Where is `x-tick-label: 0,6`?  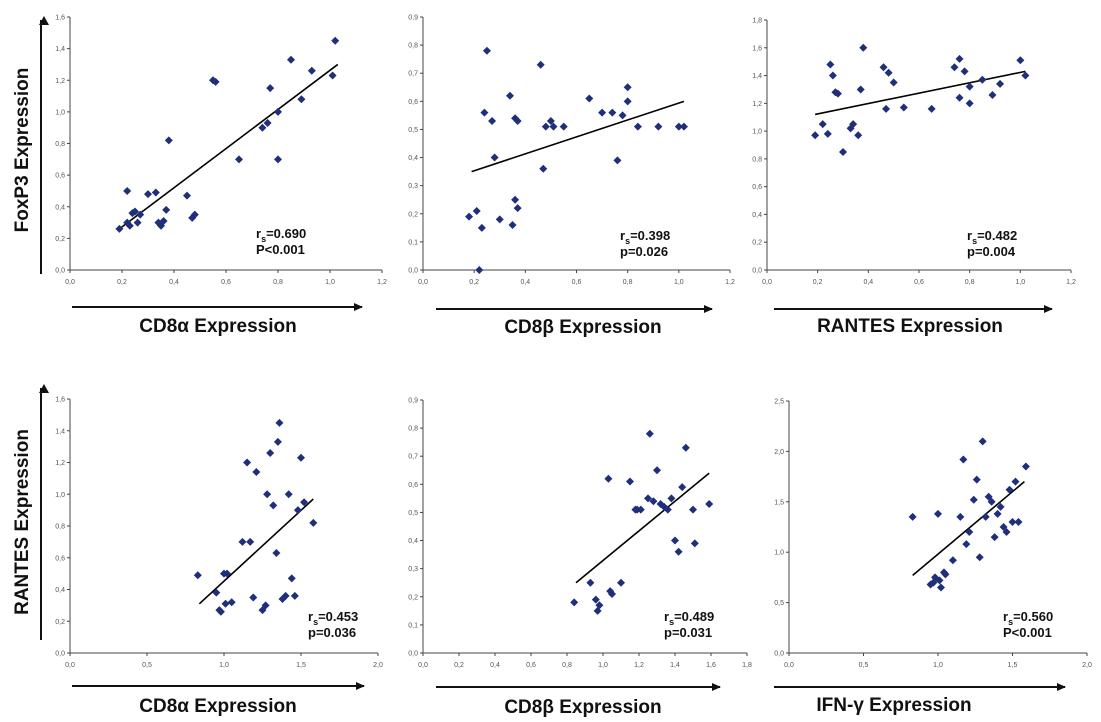 x-tick-label: 0,6 is located at coordinates (226, 282).